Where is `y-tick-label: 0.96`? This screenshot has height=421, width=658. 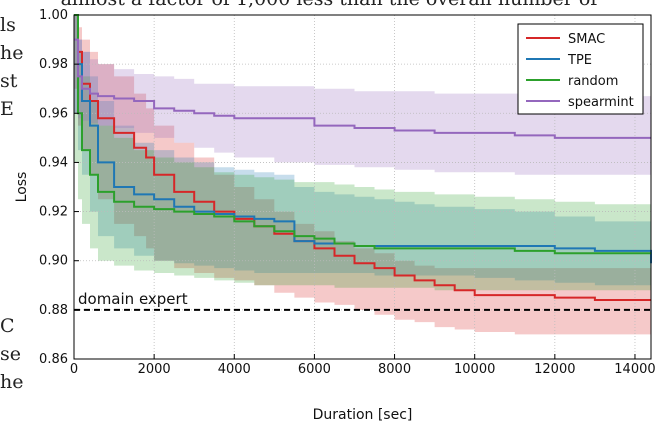
y-tick-label: 0.96 is located at coordinates (53, 113).